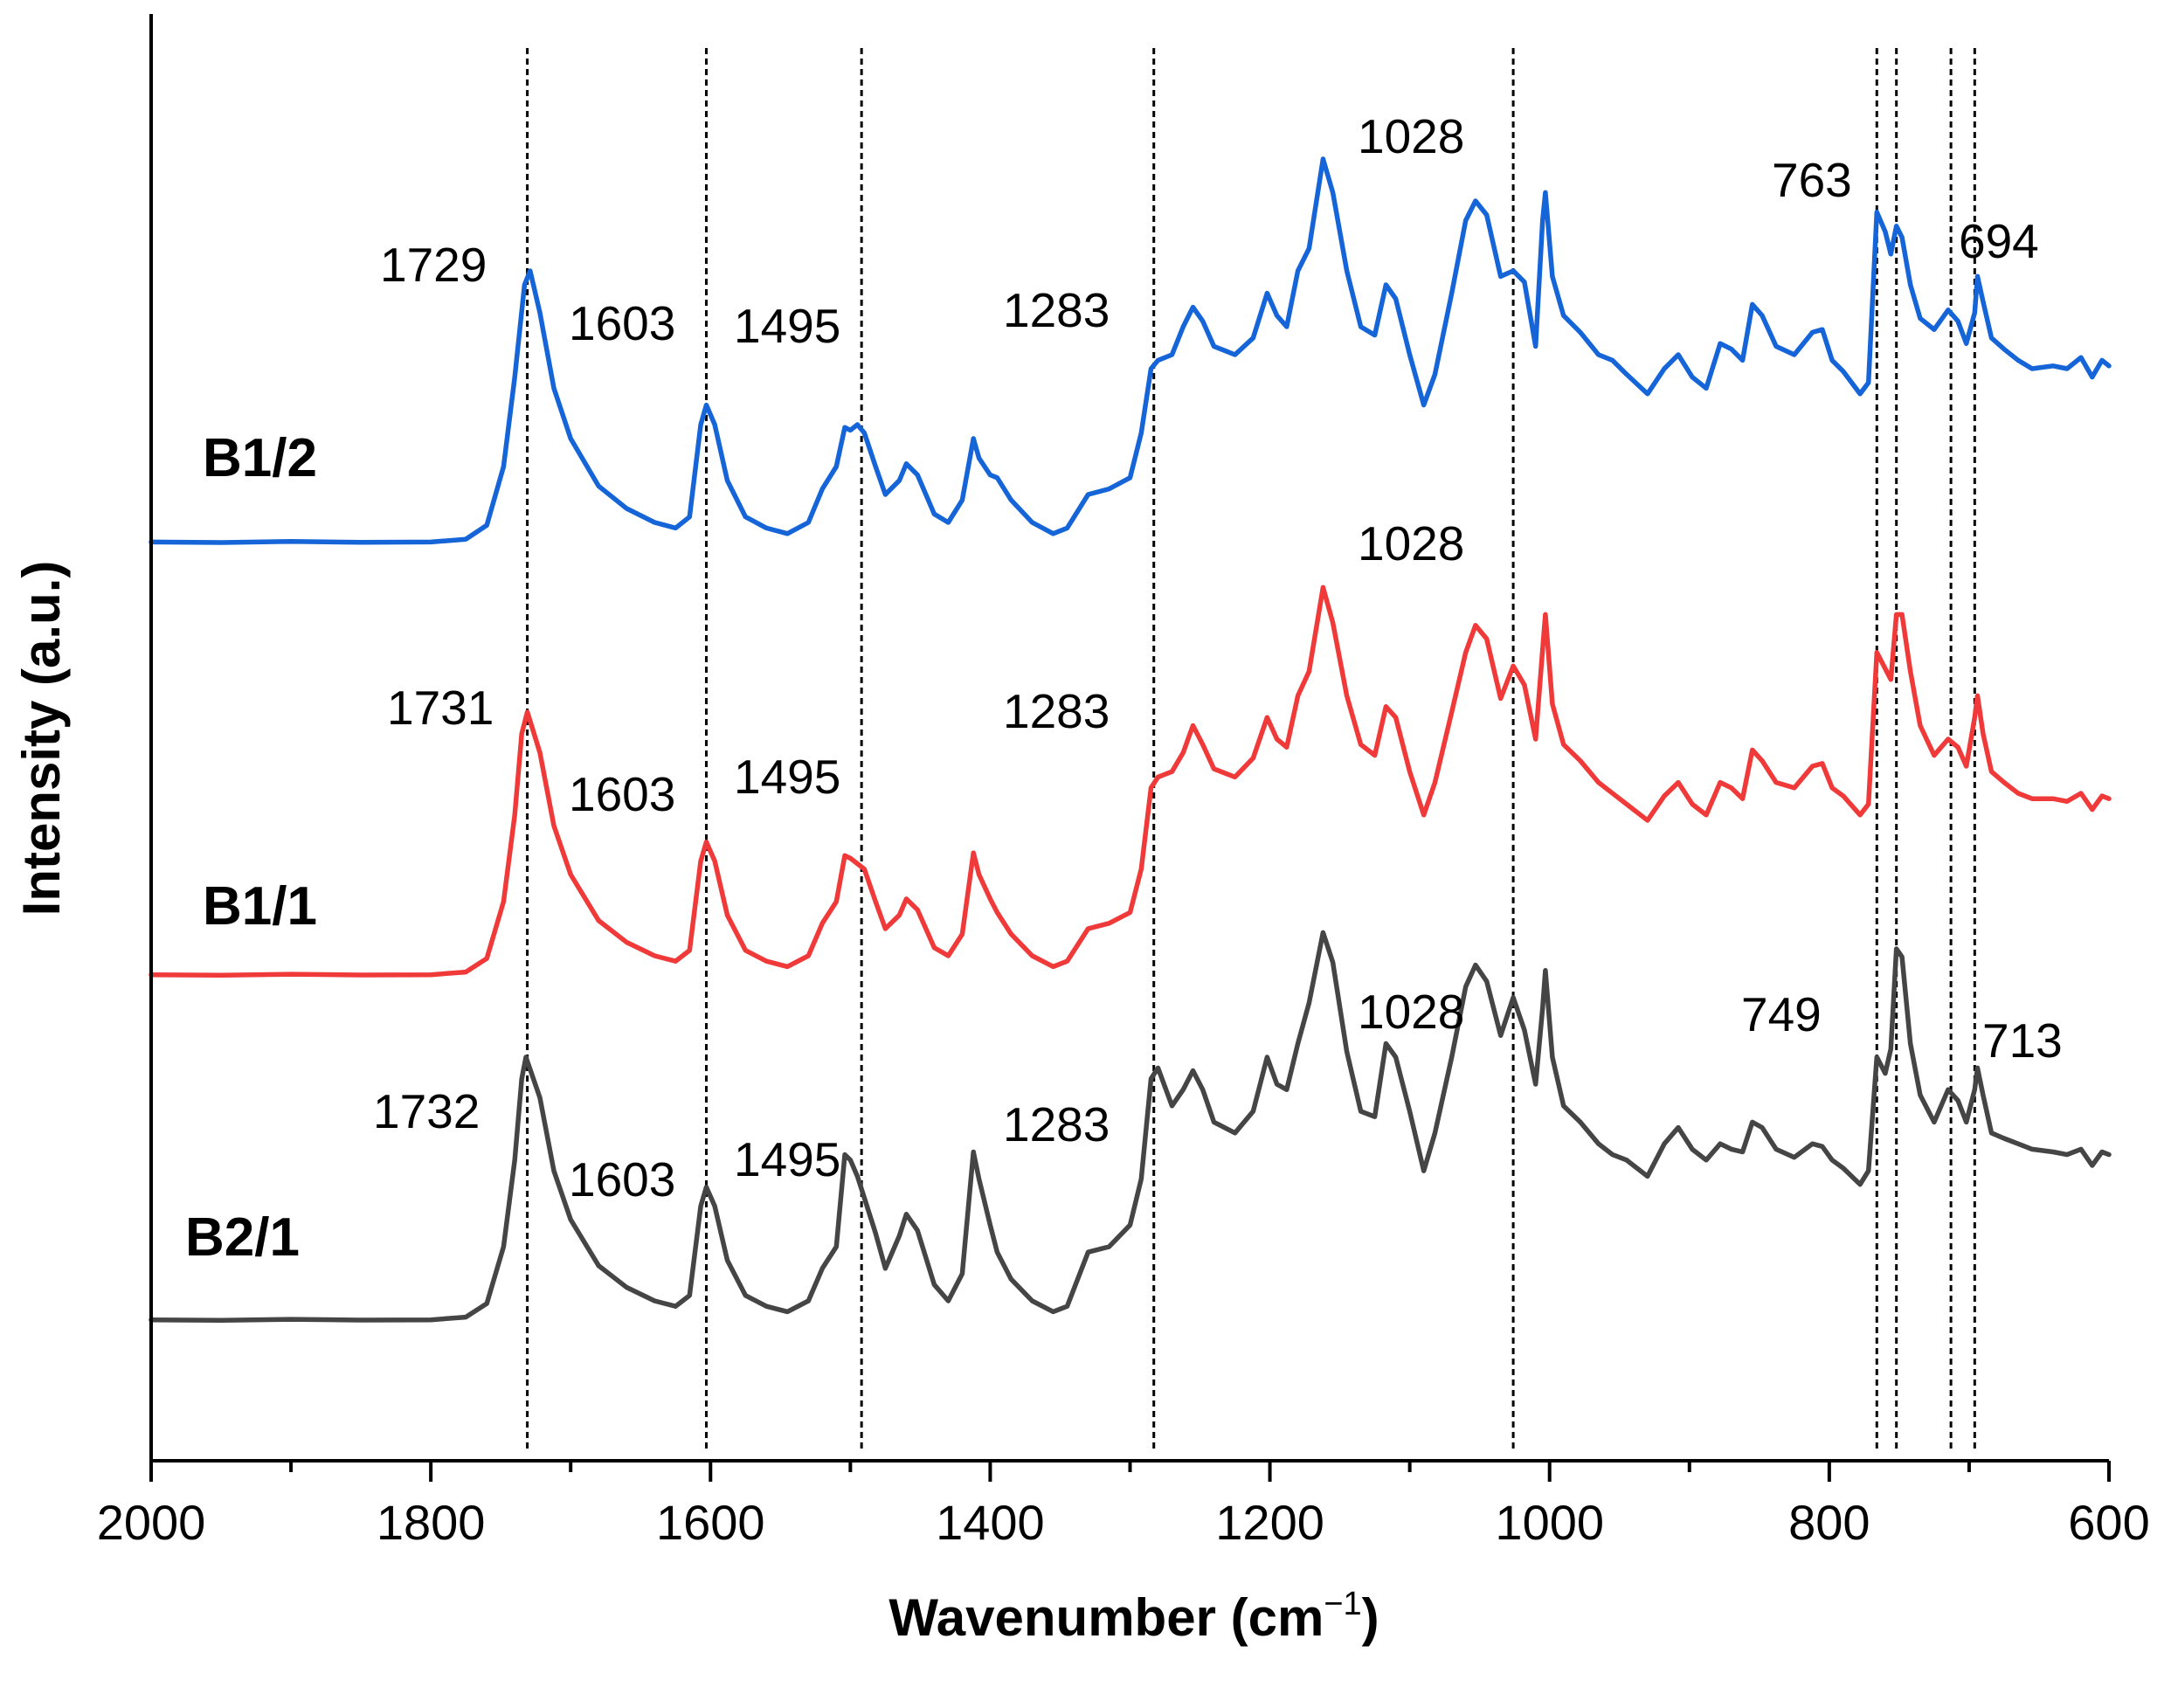 The height and width of the screenshot is (1708, 2171). I want to click on x-tick-label: 1600, so click(710, 1523).